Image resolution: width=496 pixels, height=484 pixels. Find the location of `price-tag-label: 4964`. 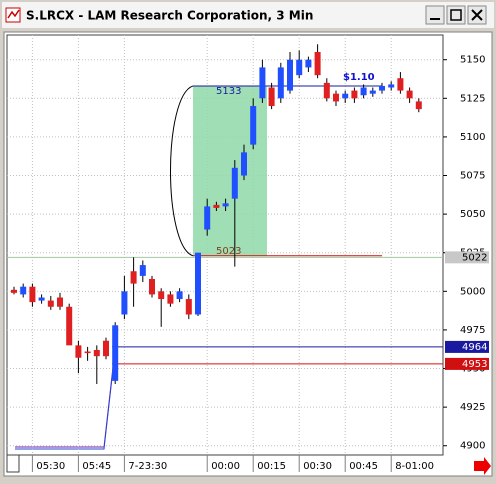

price-tag-label: 4964 is located at coordinates (474, 347).